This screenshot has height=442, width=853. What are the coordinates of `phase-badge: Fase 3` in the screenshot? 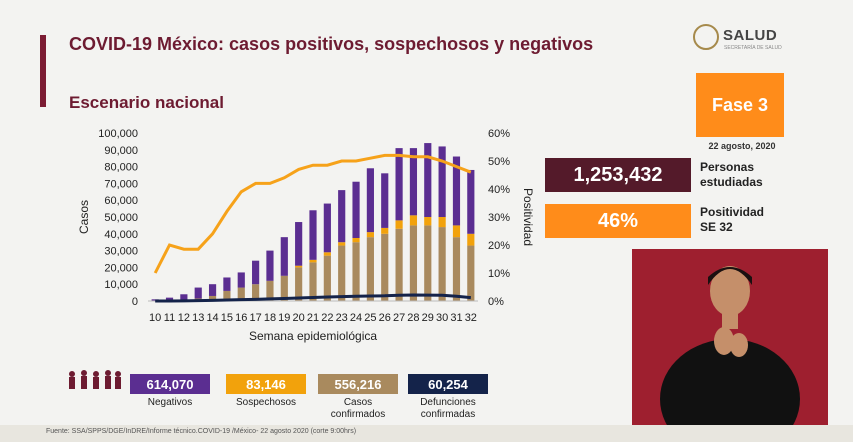 It's located at (740, 105).